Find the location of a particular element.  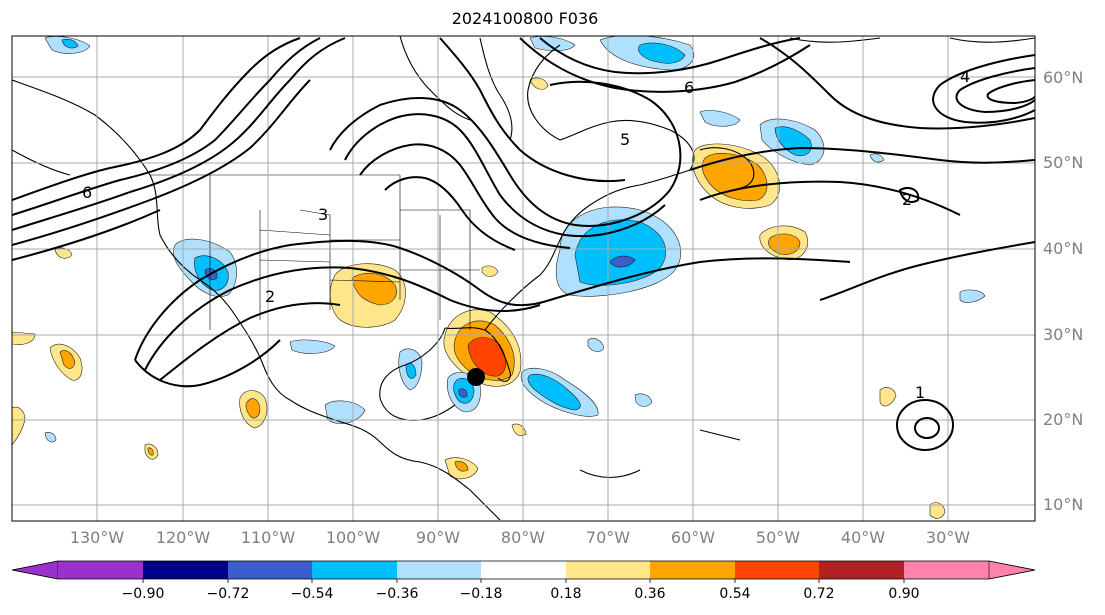

colorbar-high-extend is located at coordinates (1012, 570).